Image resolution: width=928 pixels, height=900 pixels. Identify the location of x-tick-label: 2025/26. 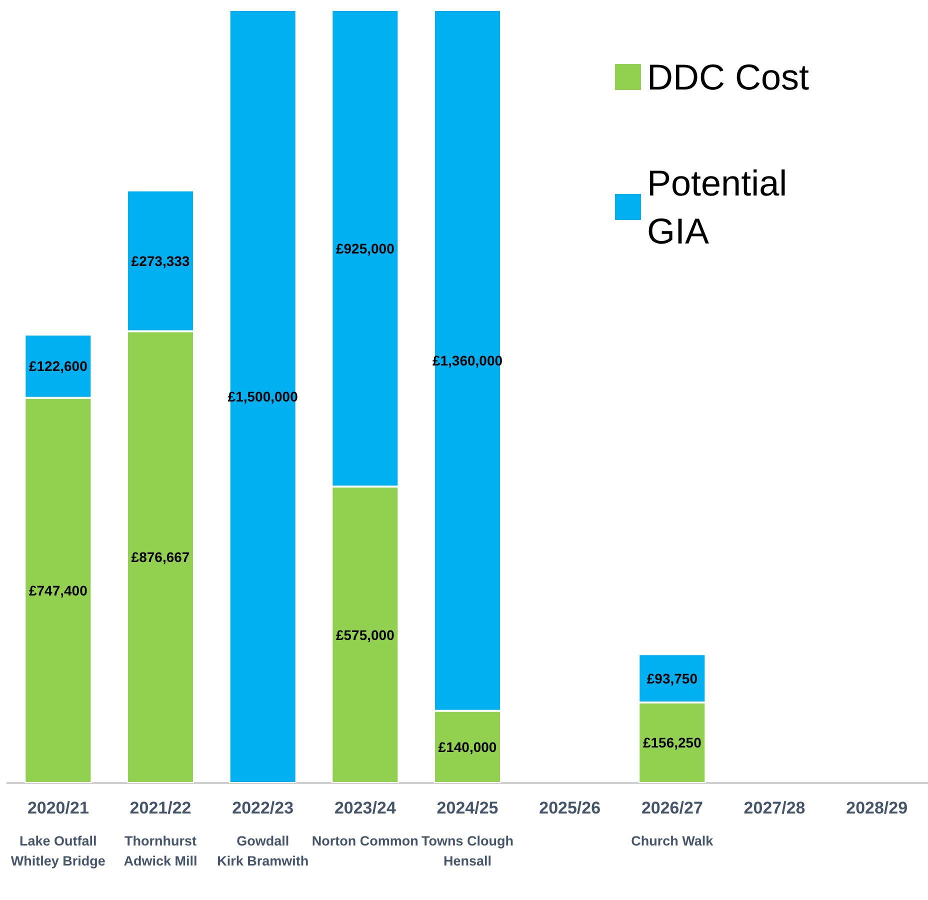
(570, 808).